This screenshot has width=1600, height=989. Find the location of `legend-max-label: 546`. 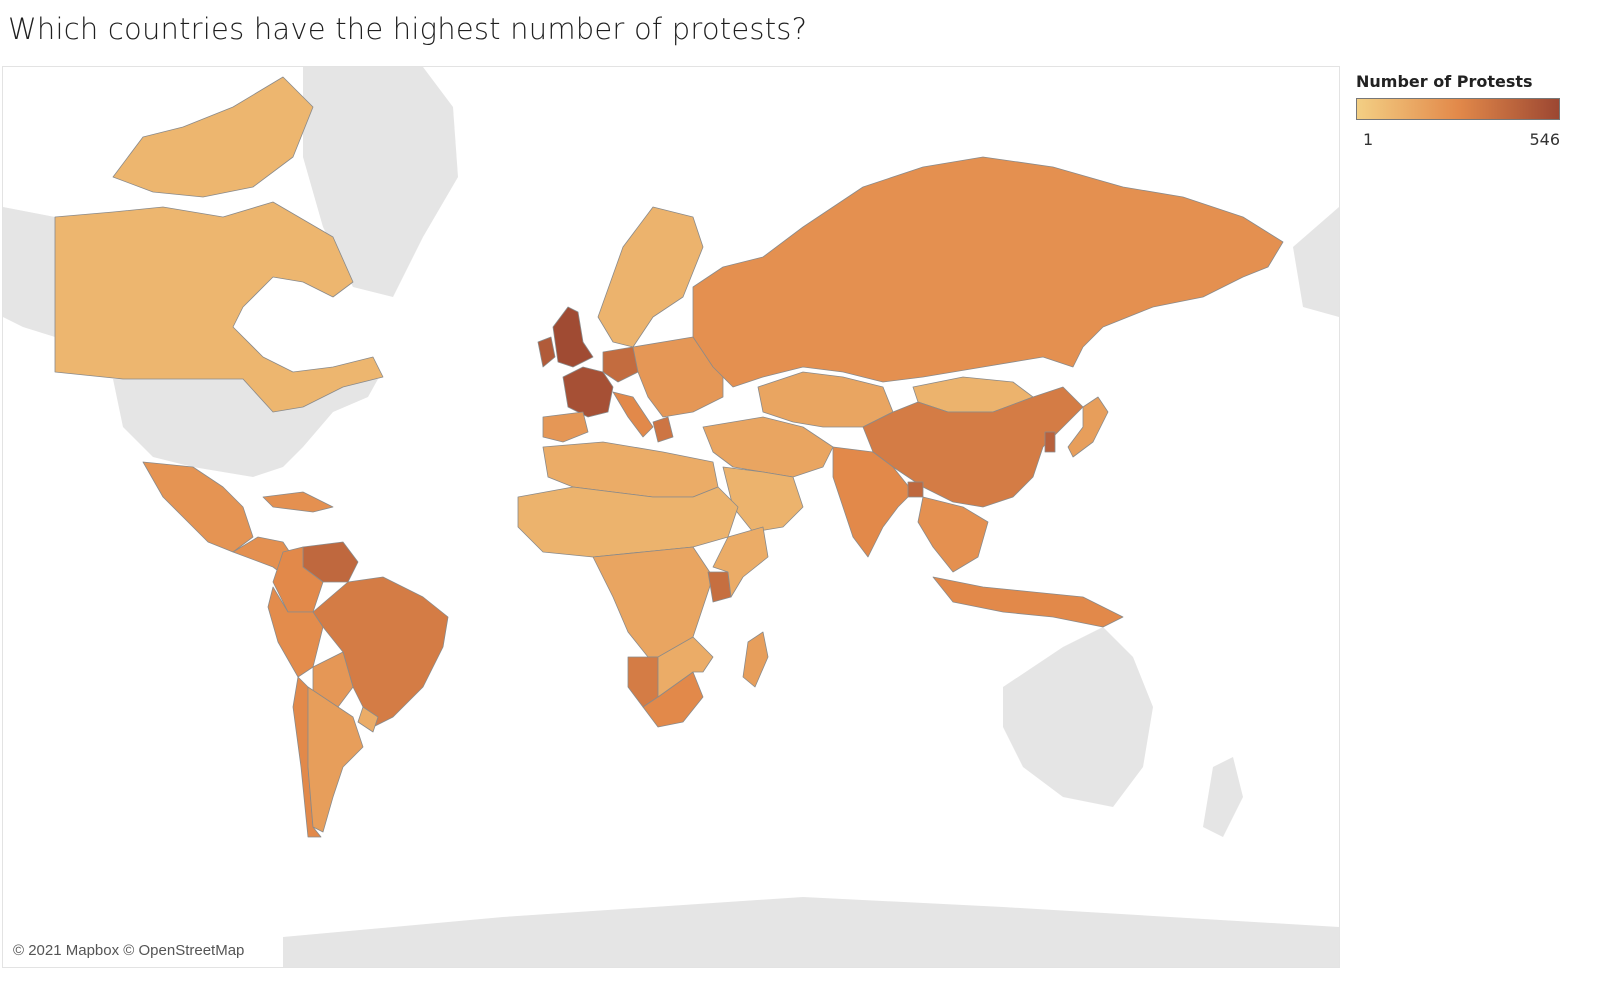

legend-max-label: 546 is located at coordinates (1544, 139).